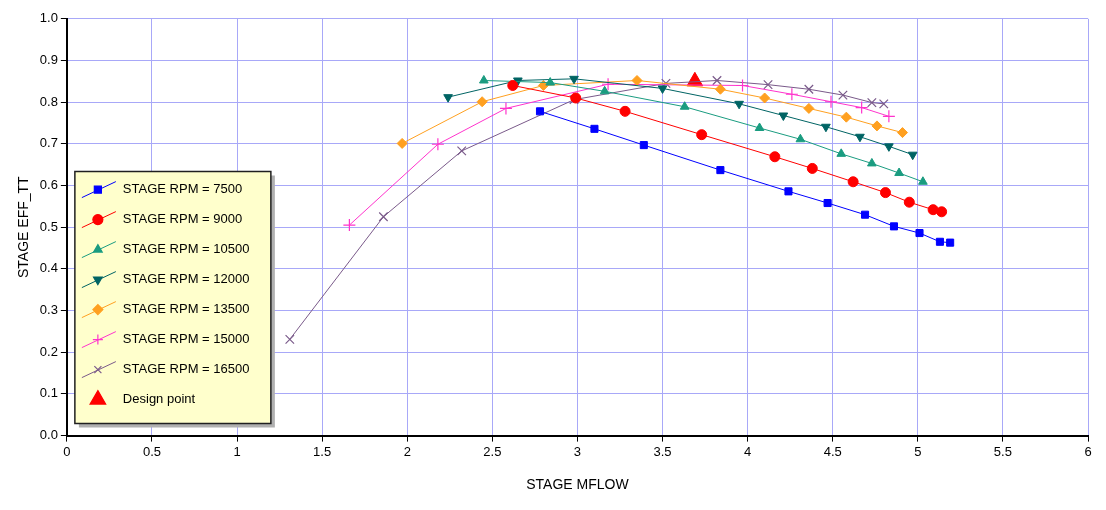  What do you see at coordinates (832, 451) in the screenshot?
I see `x-tick-label: 4.5` at bounding box center [832, 451].